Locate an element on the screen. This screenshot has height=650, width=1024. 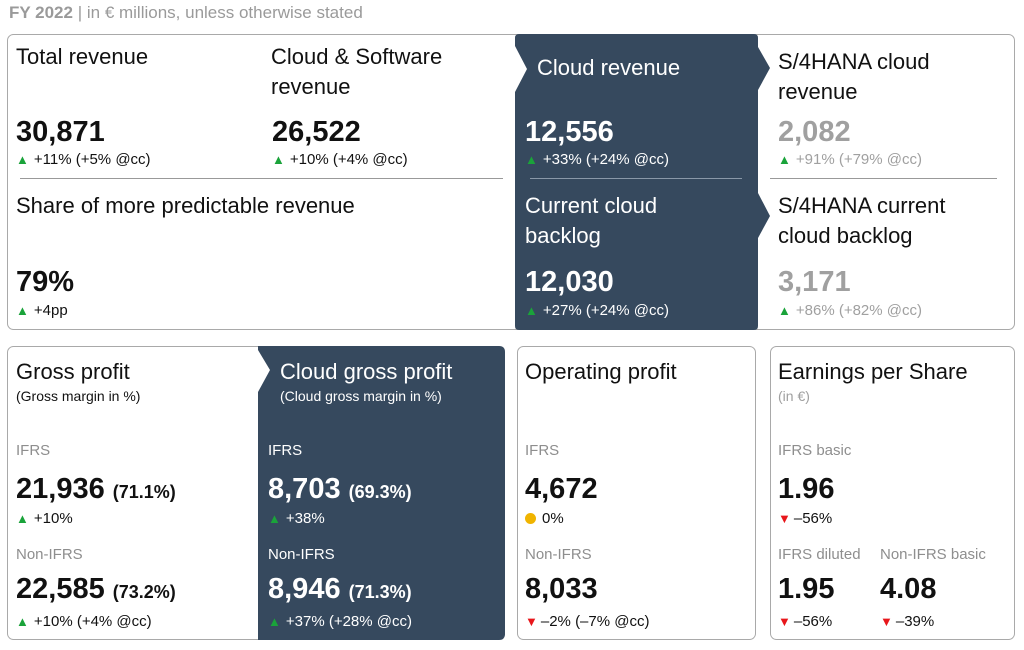
eps-nonifrs-basic-change: ▼ –39% is located at coordinates (907, 621).